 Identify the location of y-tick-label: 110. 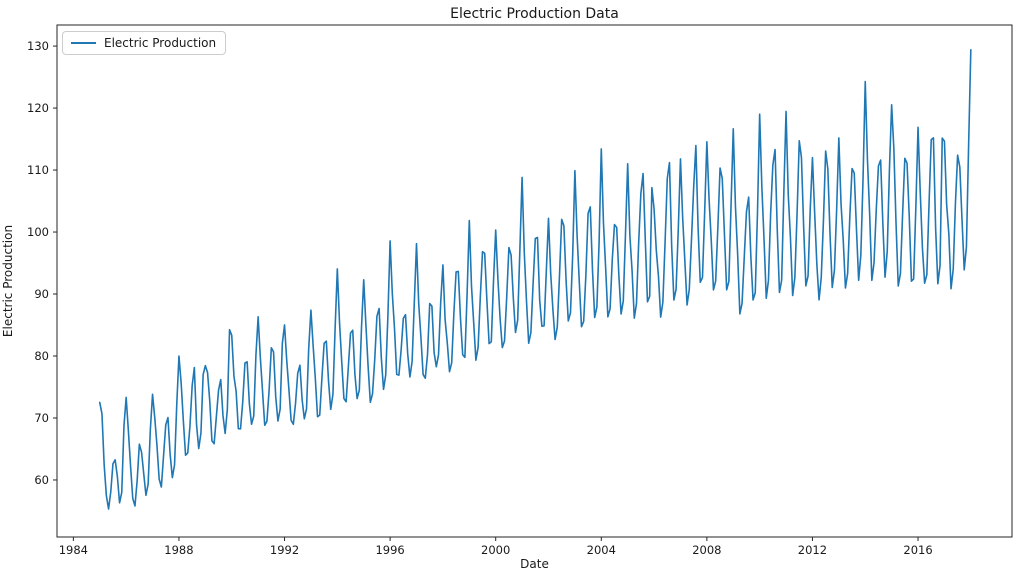
(38, 170).